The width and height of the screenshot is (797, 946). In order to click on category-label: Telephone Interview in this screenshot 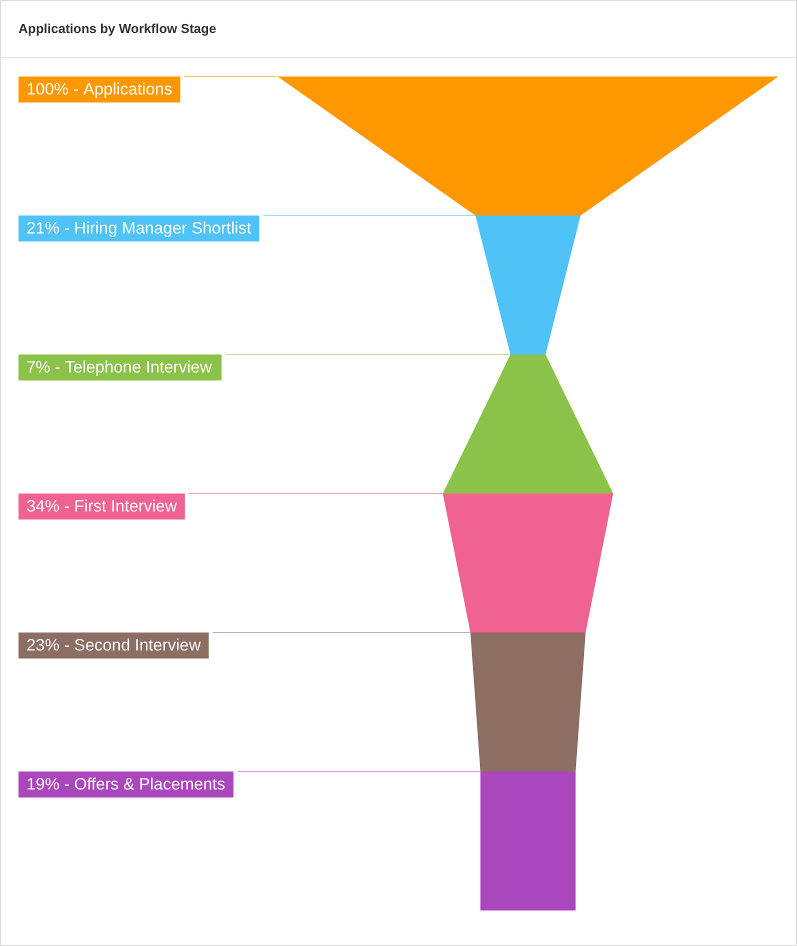, I will do `click(138, 367)`.